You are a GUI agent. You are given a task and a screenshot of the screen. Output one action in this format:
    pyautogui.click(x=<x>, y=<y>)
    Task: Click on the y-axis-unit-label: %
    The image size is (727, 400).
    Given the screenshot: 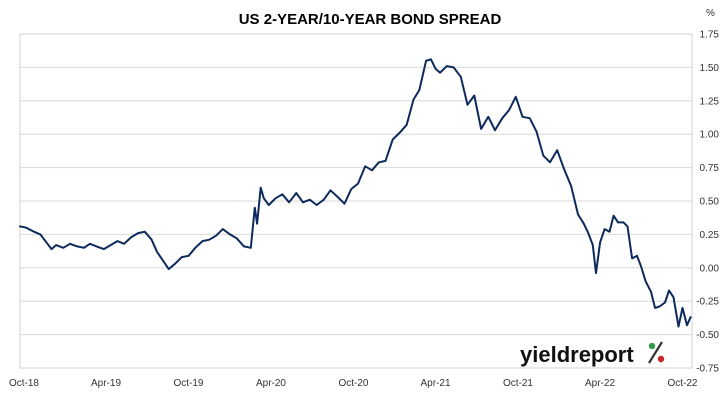 What is the action you would take?
    pyautogui.click(x=710, y=13)
    